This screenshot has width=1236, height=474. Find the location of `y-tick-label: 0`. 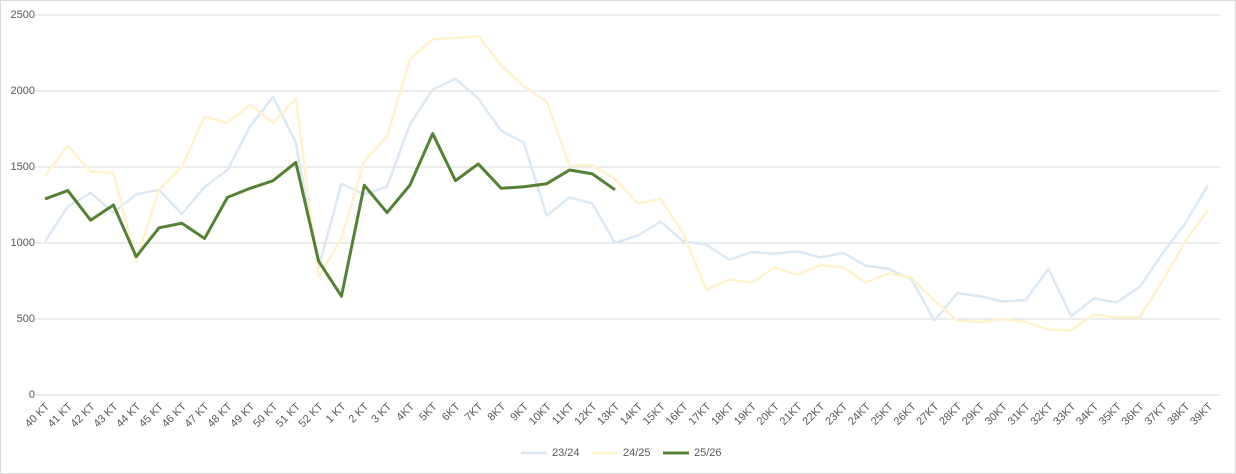

y-tick-label: 0 is located at coordinates (32, 395).